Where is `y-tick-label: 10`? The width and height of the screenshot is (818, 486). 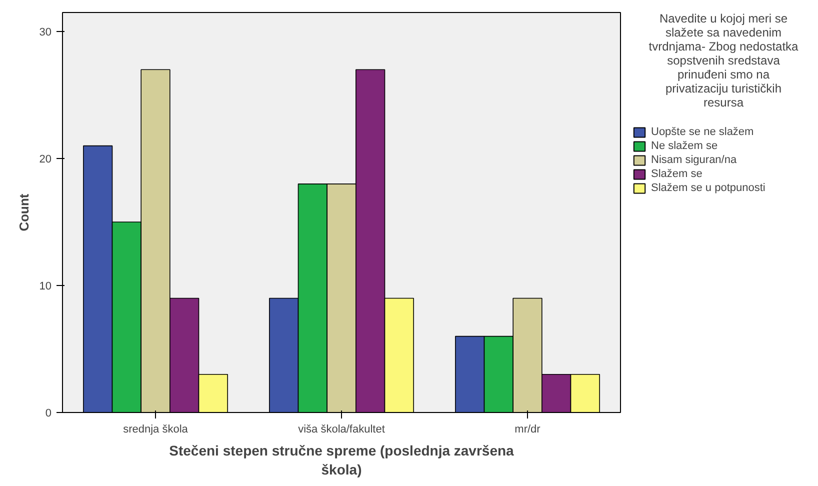
y-tick-label: 10 is located at coordinates (45, 286).